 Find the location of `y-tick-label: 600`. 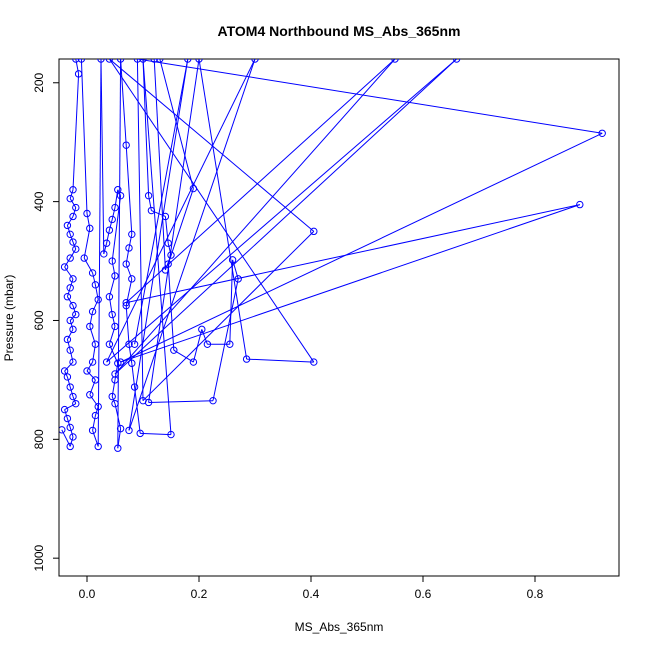

y-tick-label: 600 is located at coordinates (39, 320).